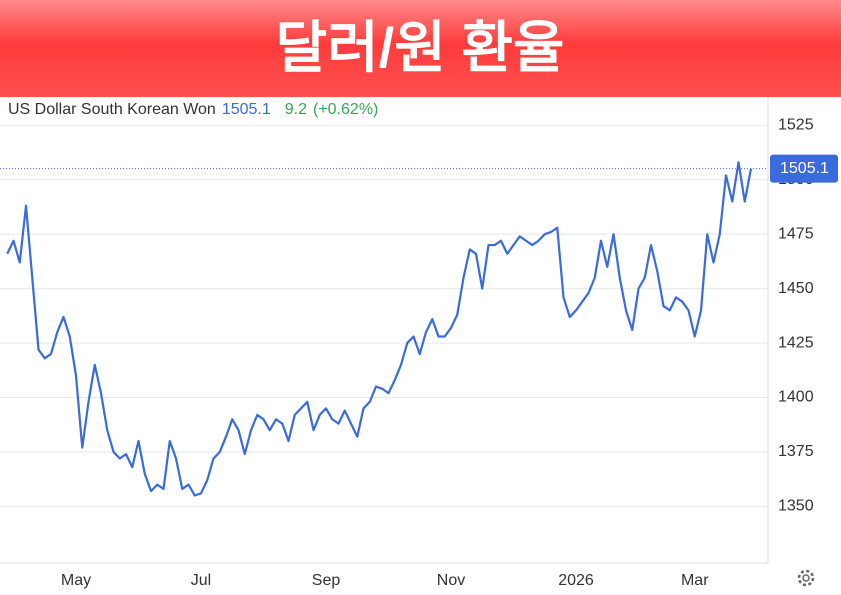 The height and width of the screenshot is (595, 841). Describe the element at coordinates (796, 233) in the screenshot. I see `y-tick-label: 1475` at that location.